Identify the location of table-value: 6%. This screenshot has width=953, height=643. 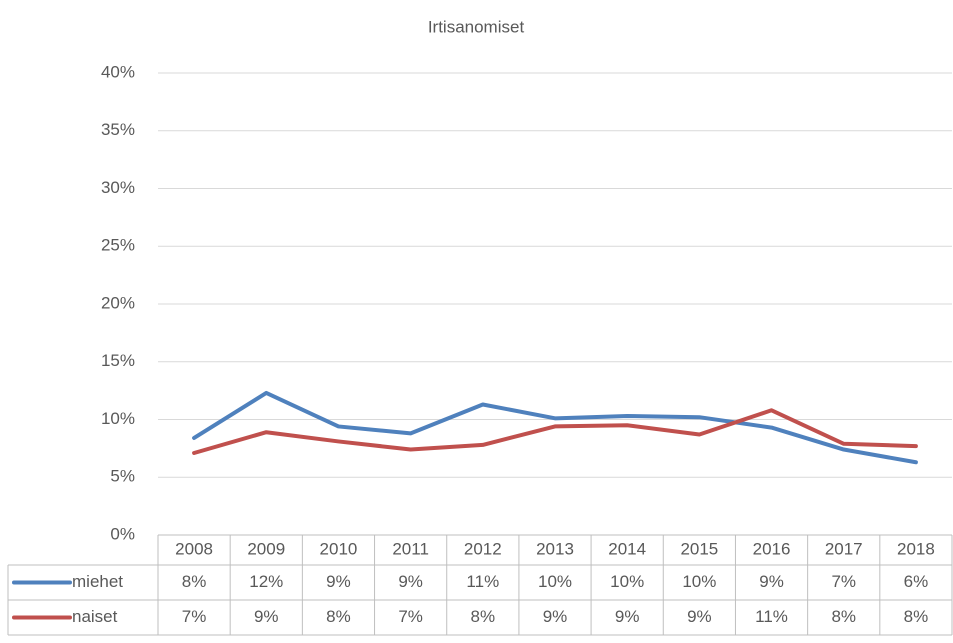
(916, 581).